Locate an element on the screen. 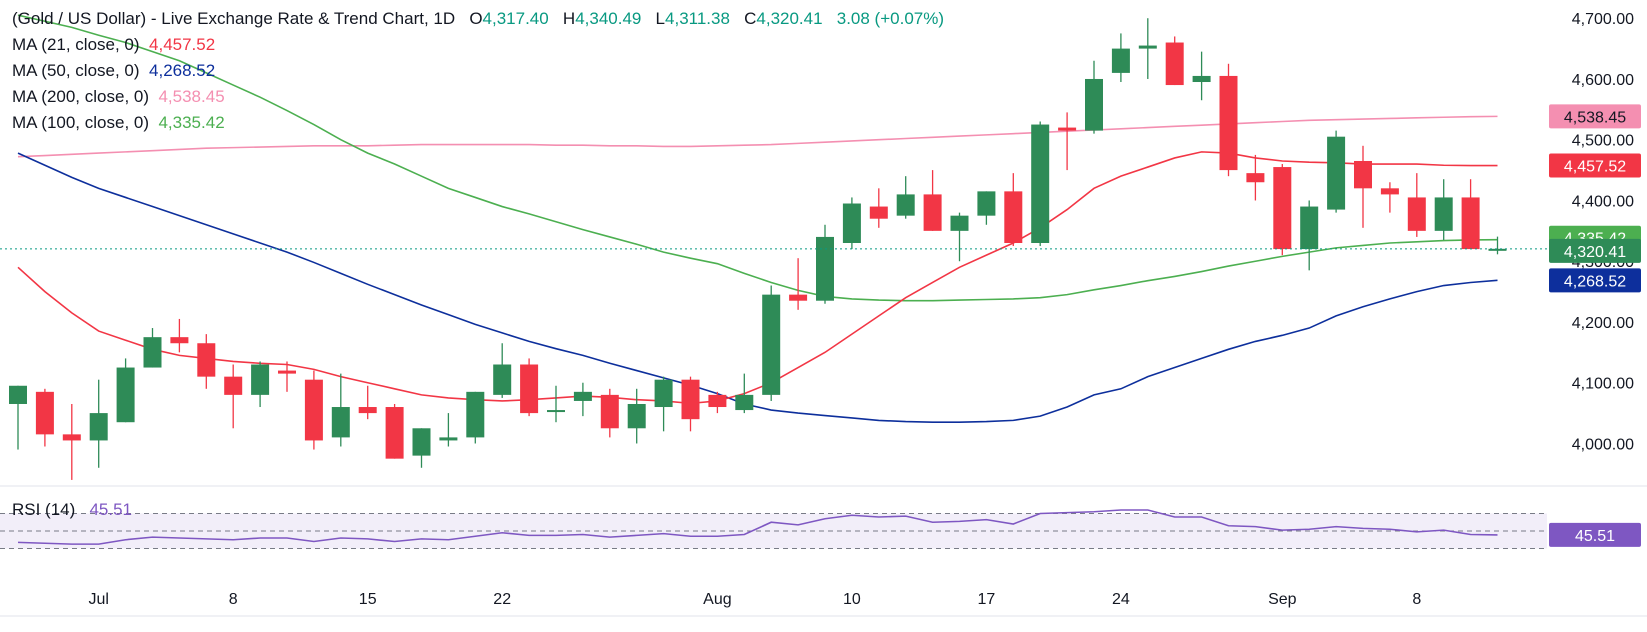 The image size is (1647, 632). open-label: O is located at coordinates (476, 18).